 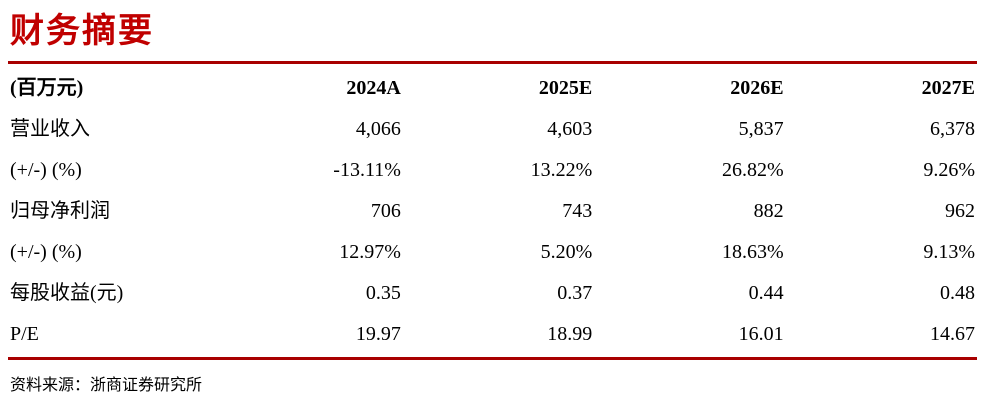 What do you see at coordinates (957, 293) in the screenshot?
I see `cell-value: 0.48` at bounding box center [957, 293].